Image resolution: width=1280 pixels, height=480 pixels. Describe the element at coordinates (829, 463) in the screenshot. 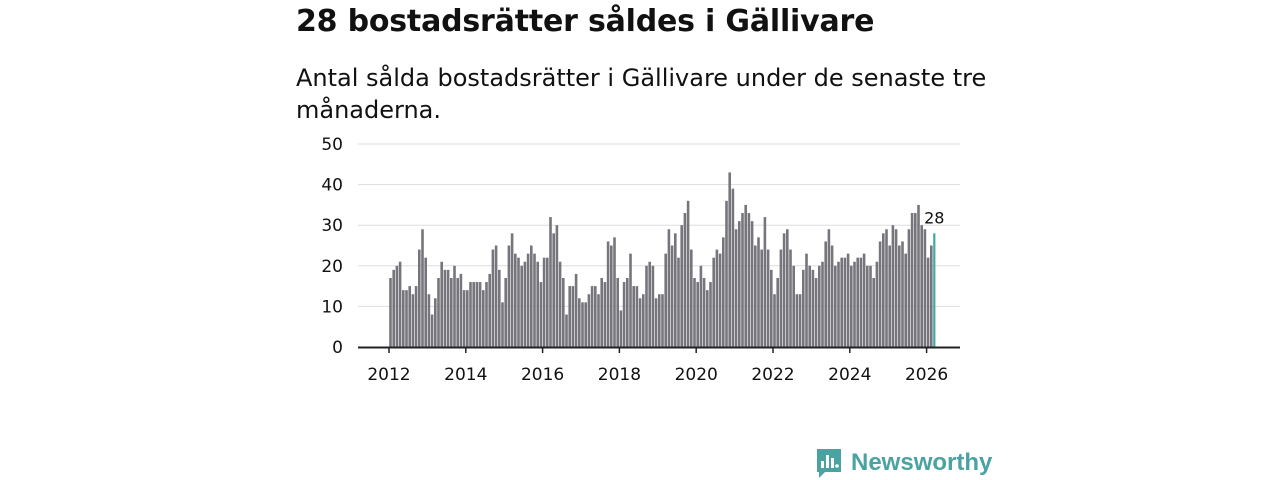

I see `newsworthy-logo-icon` at that location.